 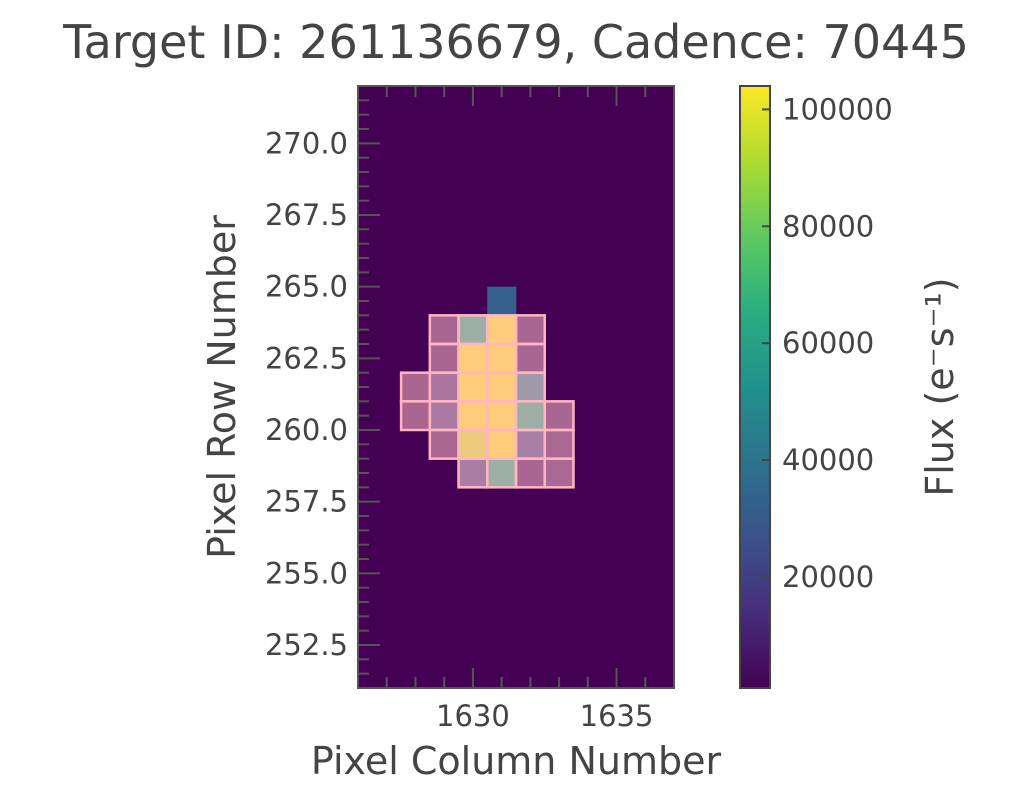 I want to click on colorbar-label: Flux (e⁻s⁻¹), so click(x=940, y=386).